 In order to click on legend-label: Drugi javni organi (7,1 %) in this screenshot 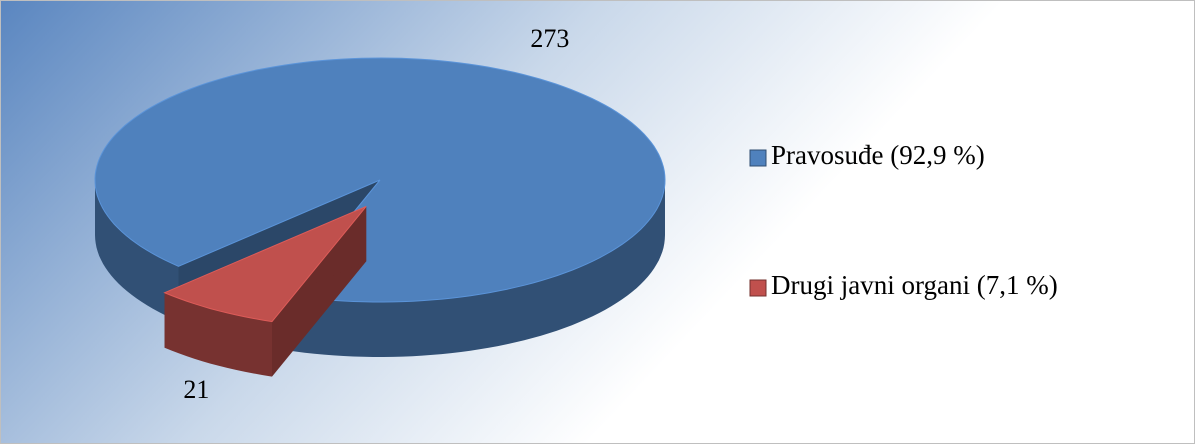, I will do `click(914, 285)`.